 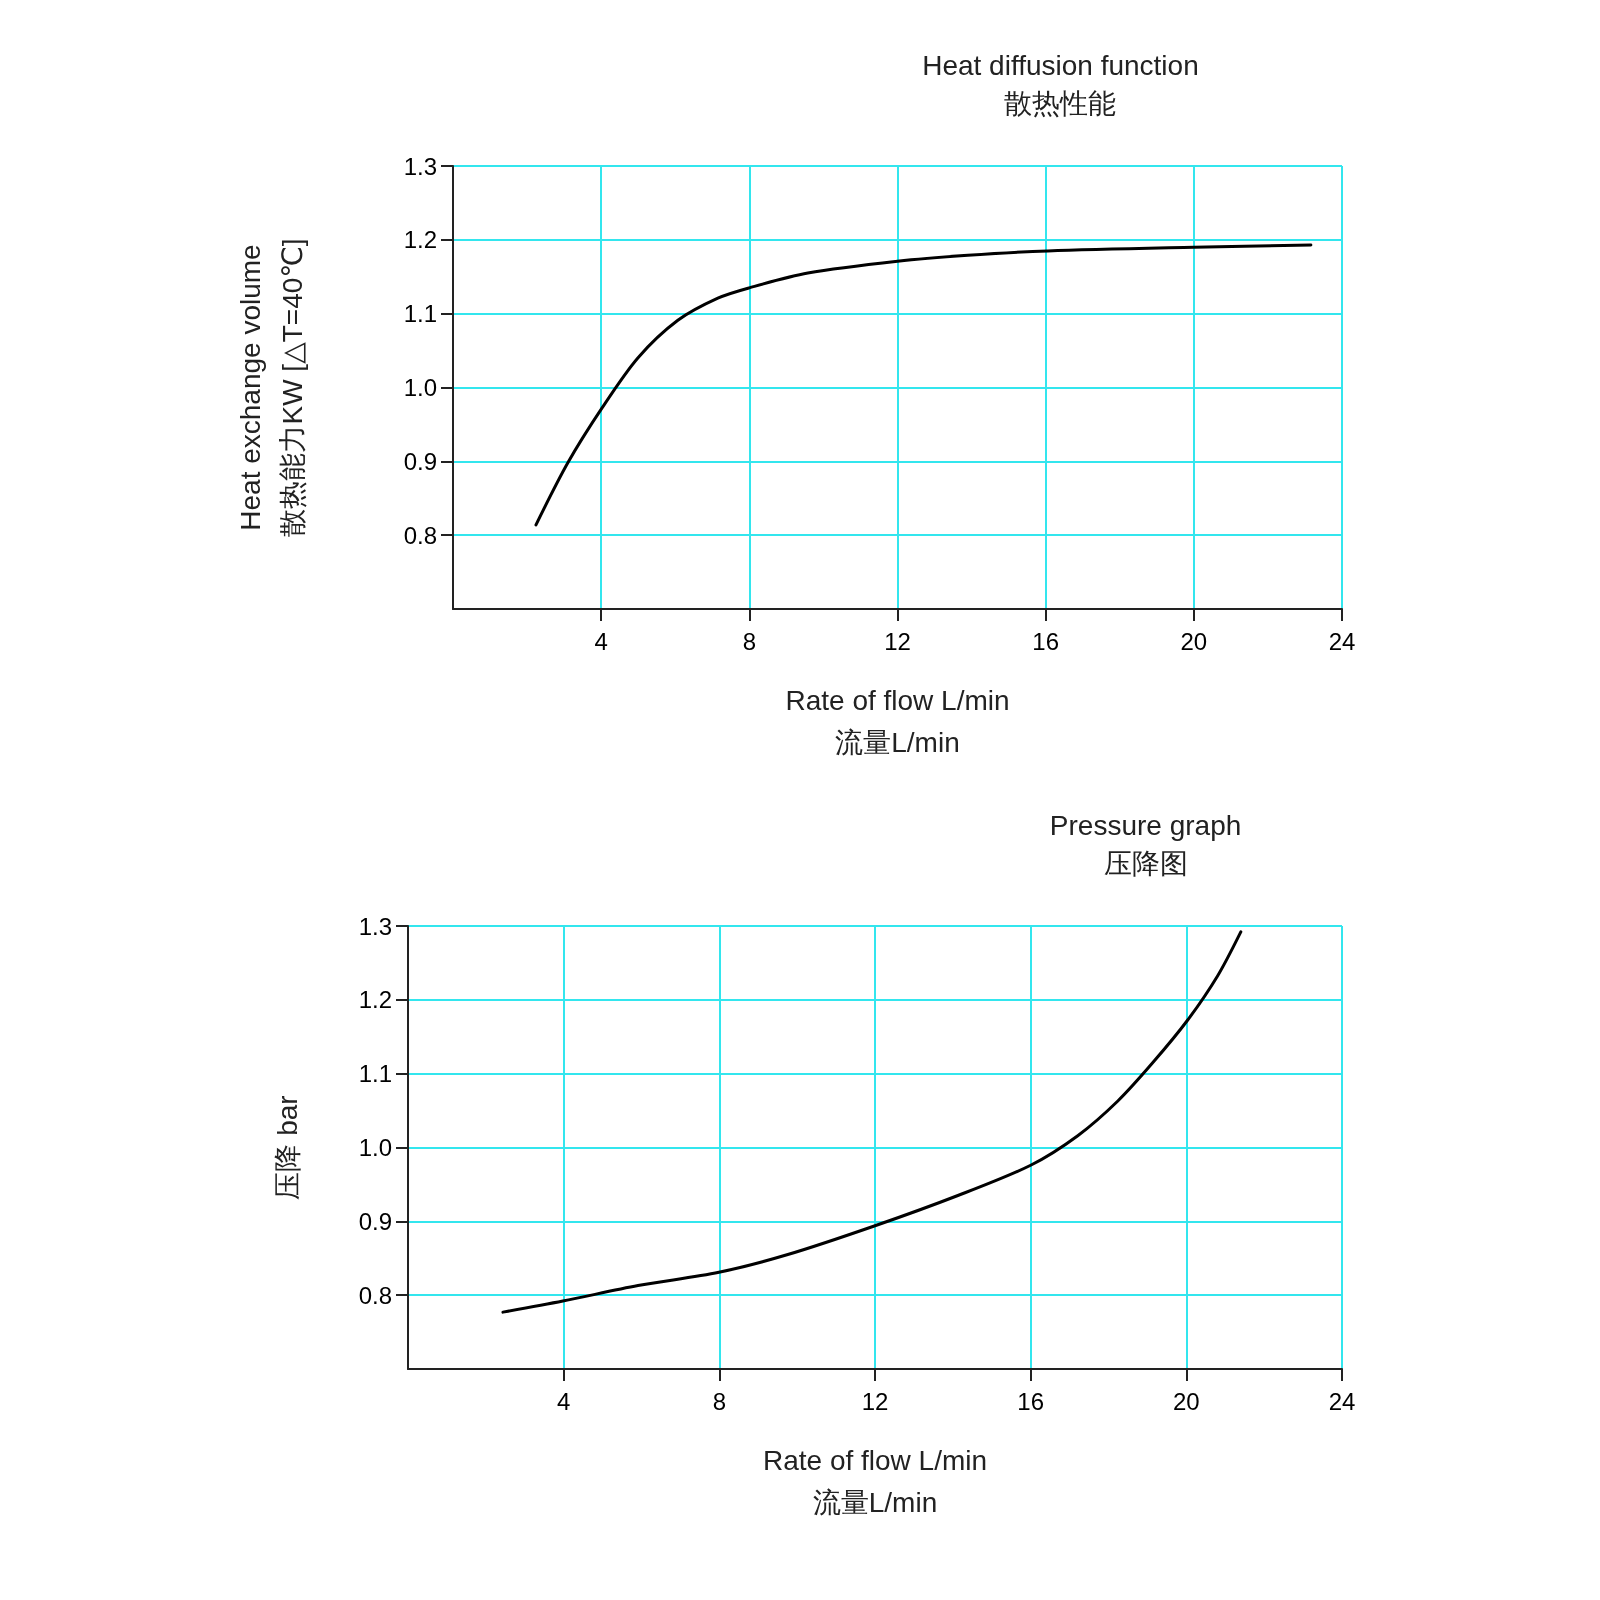 I want to click on chart-title: Heat diffusion function, so click(x=1060, y=65).